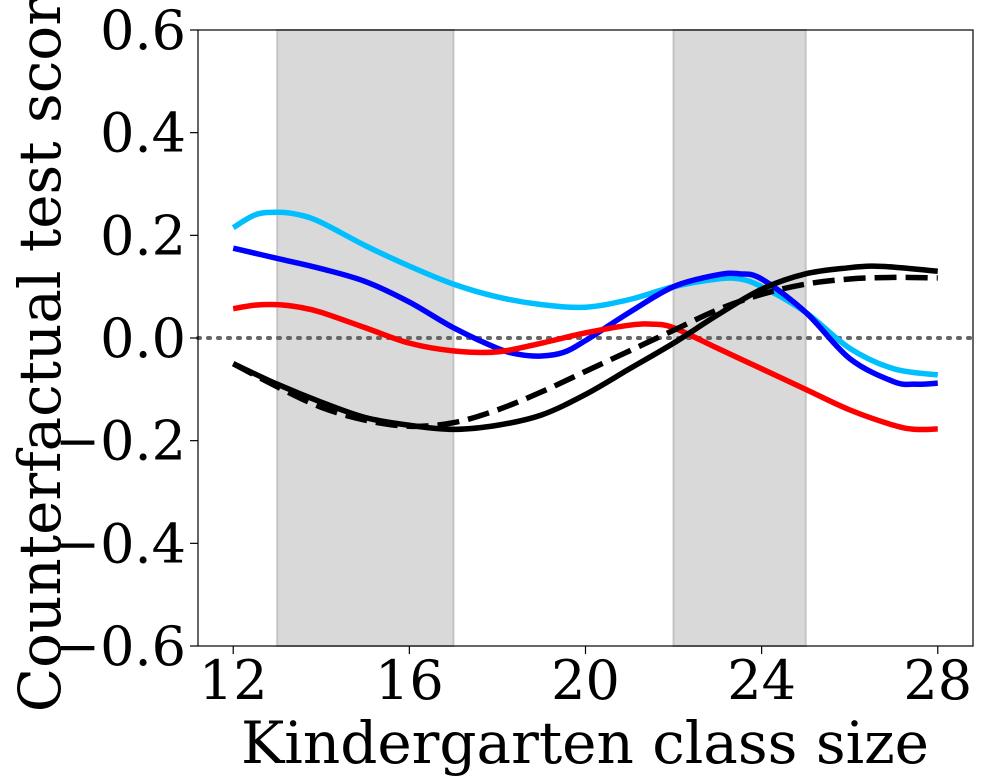  Describe the element at coordinates (761, 680) in the screenshot. I see `x-tick-label: 24` at that location.